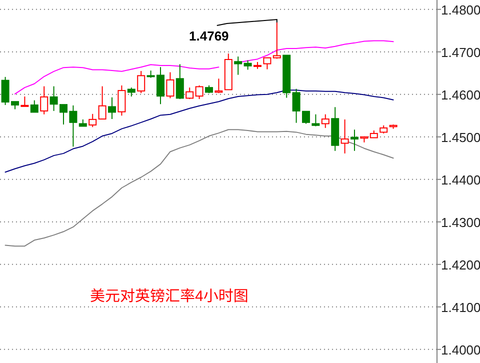 This screenshot has height=363, width=480. Describe the element at coordinates (460, 10) in the screenshot. I see `y-tick-label: 1.4800` at that location.